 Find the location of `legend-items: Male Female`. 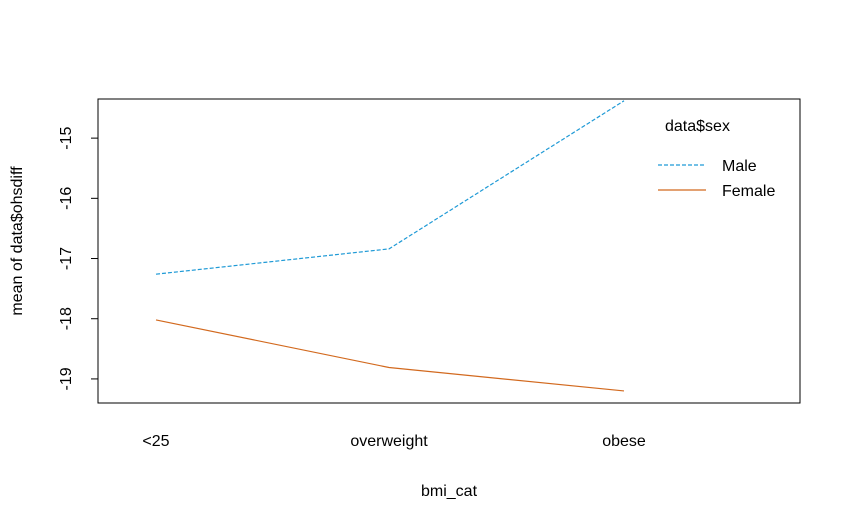

legend-items: Male Female is located at coordinates (716, 179).